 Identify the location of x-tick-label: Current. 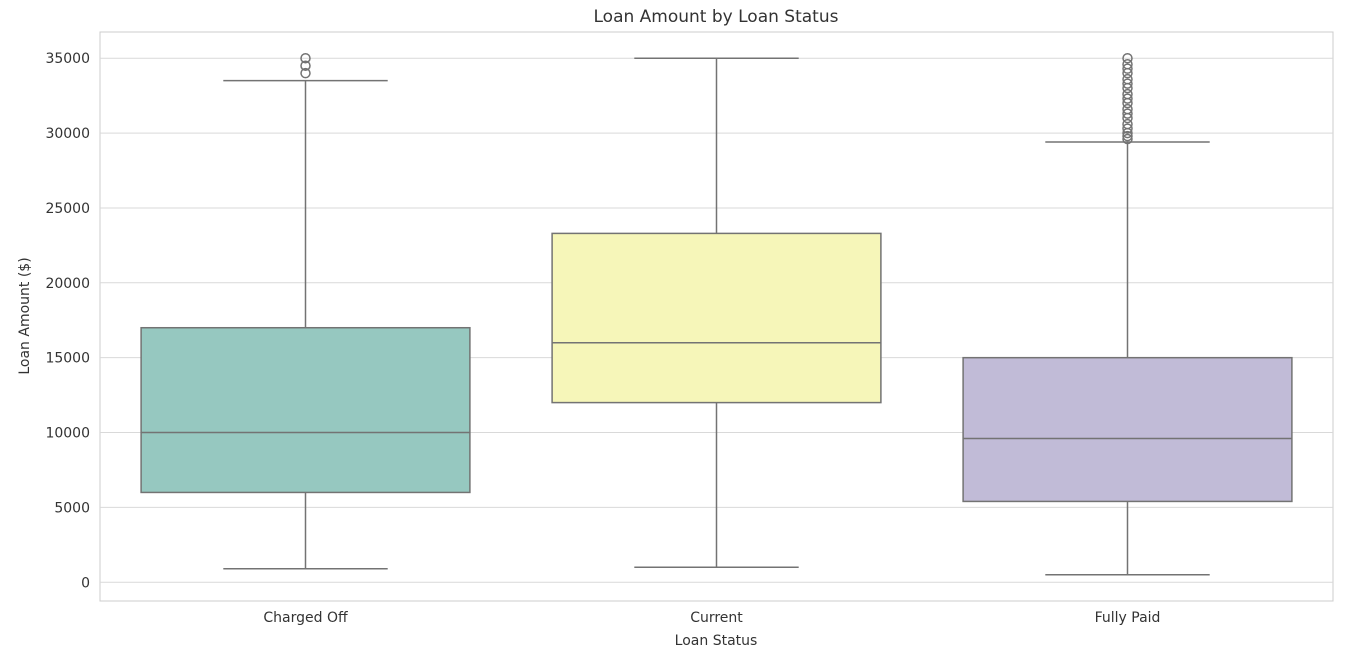
(716, 618).